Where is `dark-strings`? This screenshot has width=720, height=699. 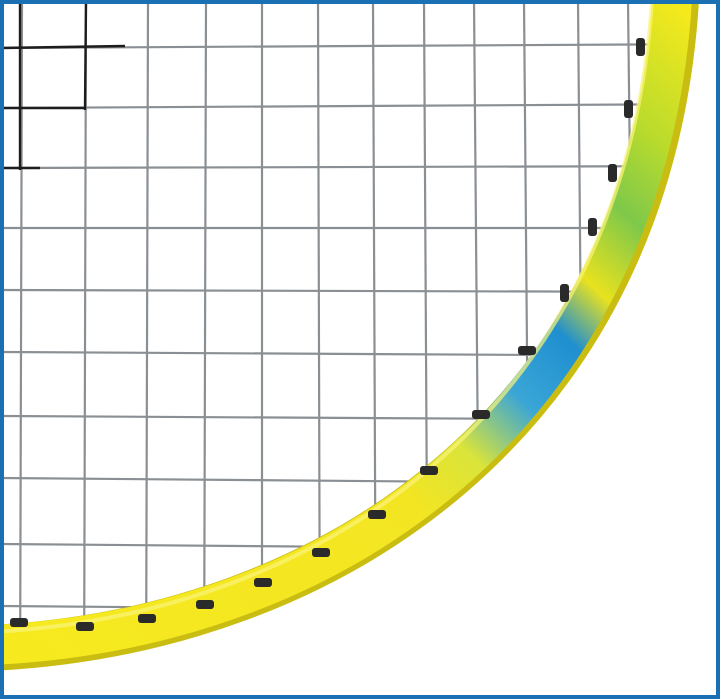
dark-strings is located at coordinates (63, 85).